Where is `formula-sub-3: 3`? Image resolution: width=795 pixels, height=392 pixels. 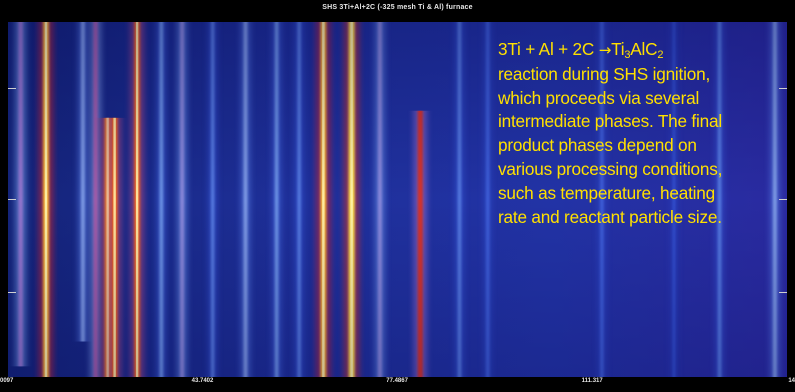 formula-sub-3: 3 is located at coordinates (627, 55).